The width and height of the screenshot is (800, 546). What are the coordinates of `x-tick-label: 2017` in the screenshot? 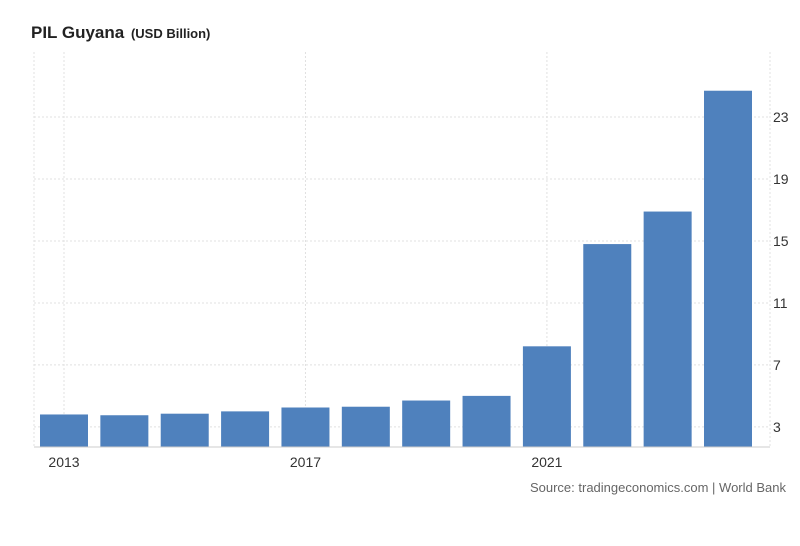 It's located at (305, 462).